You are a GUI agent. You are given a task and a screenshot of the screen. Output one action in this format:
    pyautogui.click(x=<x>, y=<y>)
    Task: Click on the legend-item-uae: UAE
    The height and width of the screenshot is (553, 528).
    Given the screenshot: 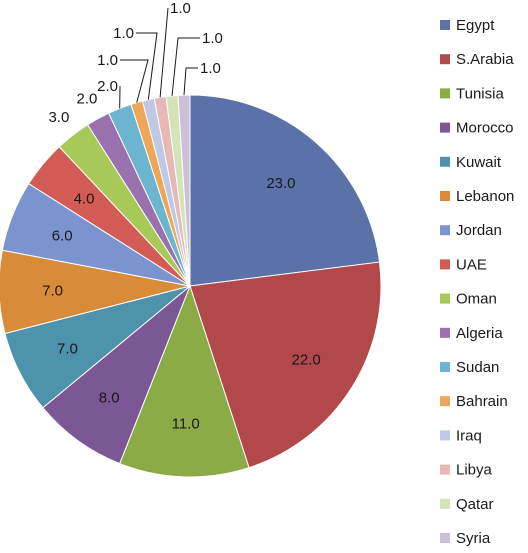 What is the action you would take?
    pyautogui.click(x=463, y=264)
    